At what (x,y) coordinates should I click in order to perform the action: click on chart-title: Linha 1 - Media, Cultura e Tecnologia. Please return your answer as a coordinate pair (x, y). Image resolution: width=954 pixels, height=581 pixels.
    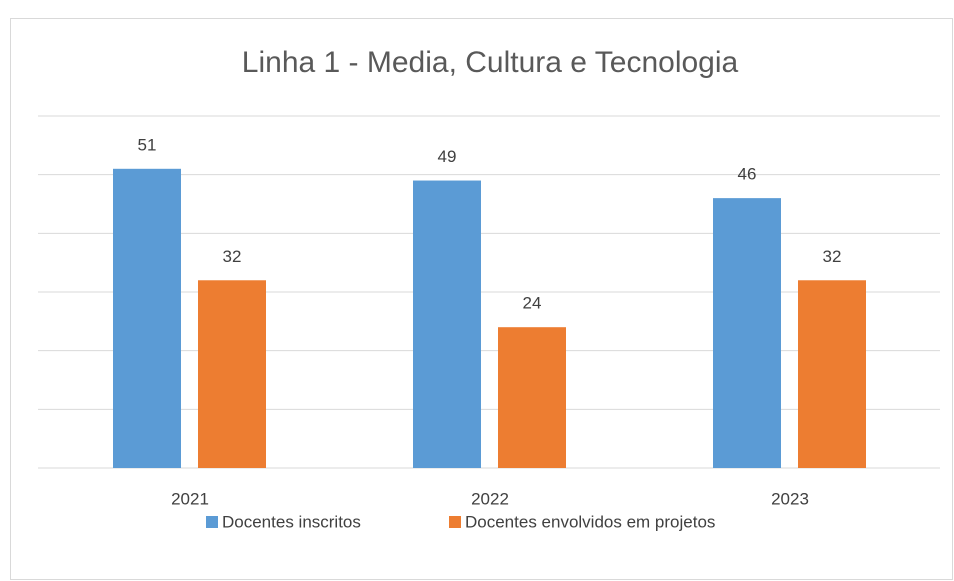
    Looking at the image, I should click on (490, 62).